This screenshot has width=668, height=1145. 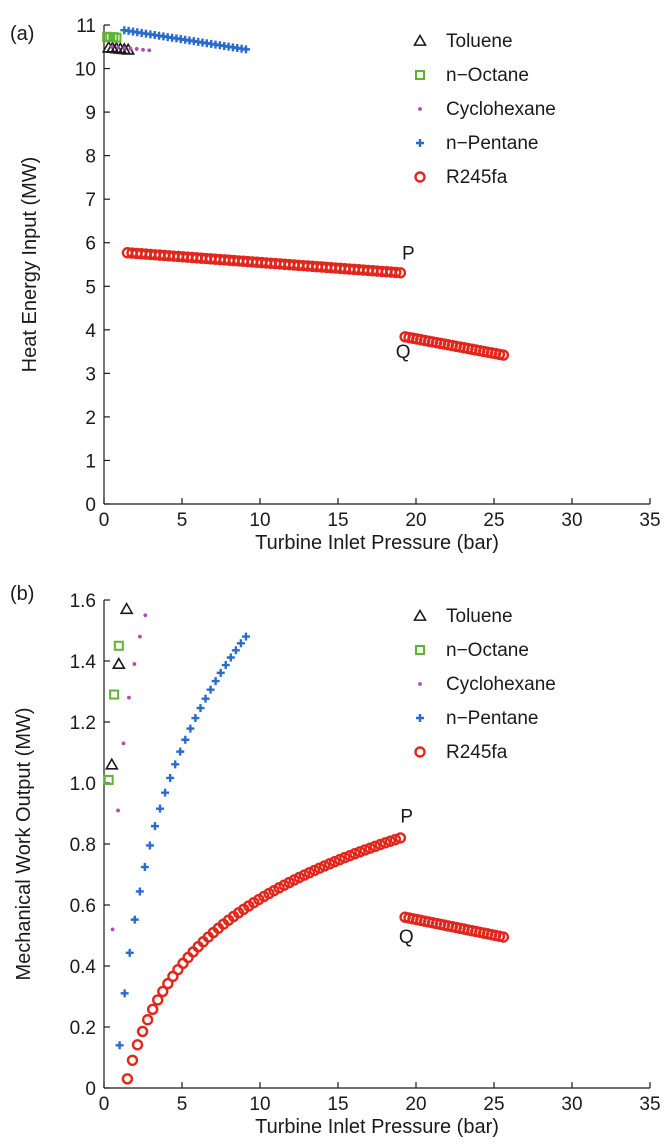 What do you see at coordinates (83, 906) in the screenshot?
I see `y-tick-label: 0.6` at bounding box center [83, 906].